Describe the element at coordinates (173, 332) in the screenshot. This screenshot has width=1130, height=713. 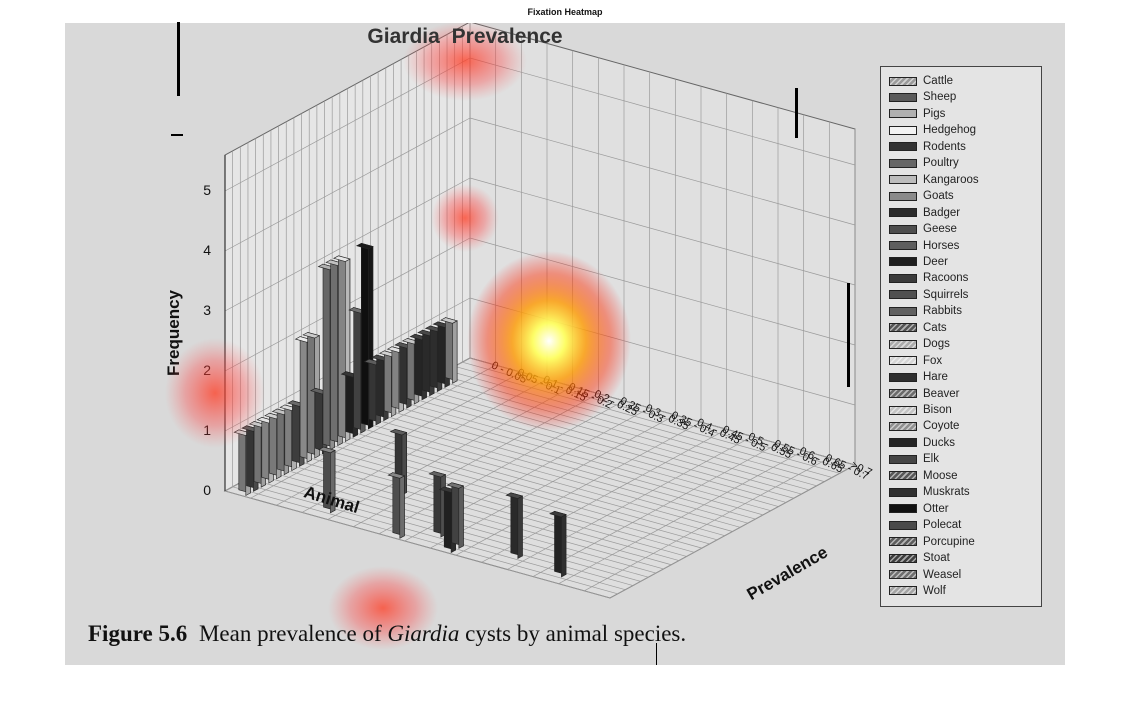
I see `y-axis-label: Frequency` at that location.